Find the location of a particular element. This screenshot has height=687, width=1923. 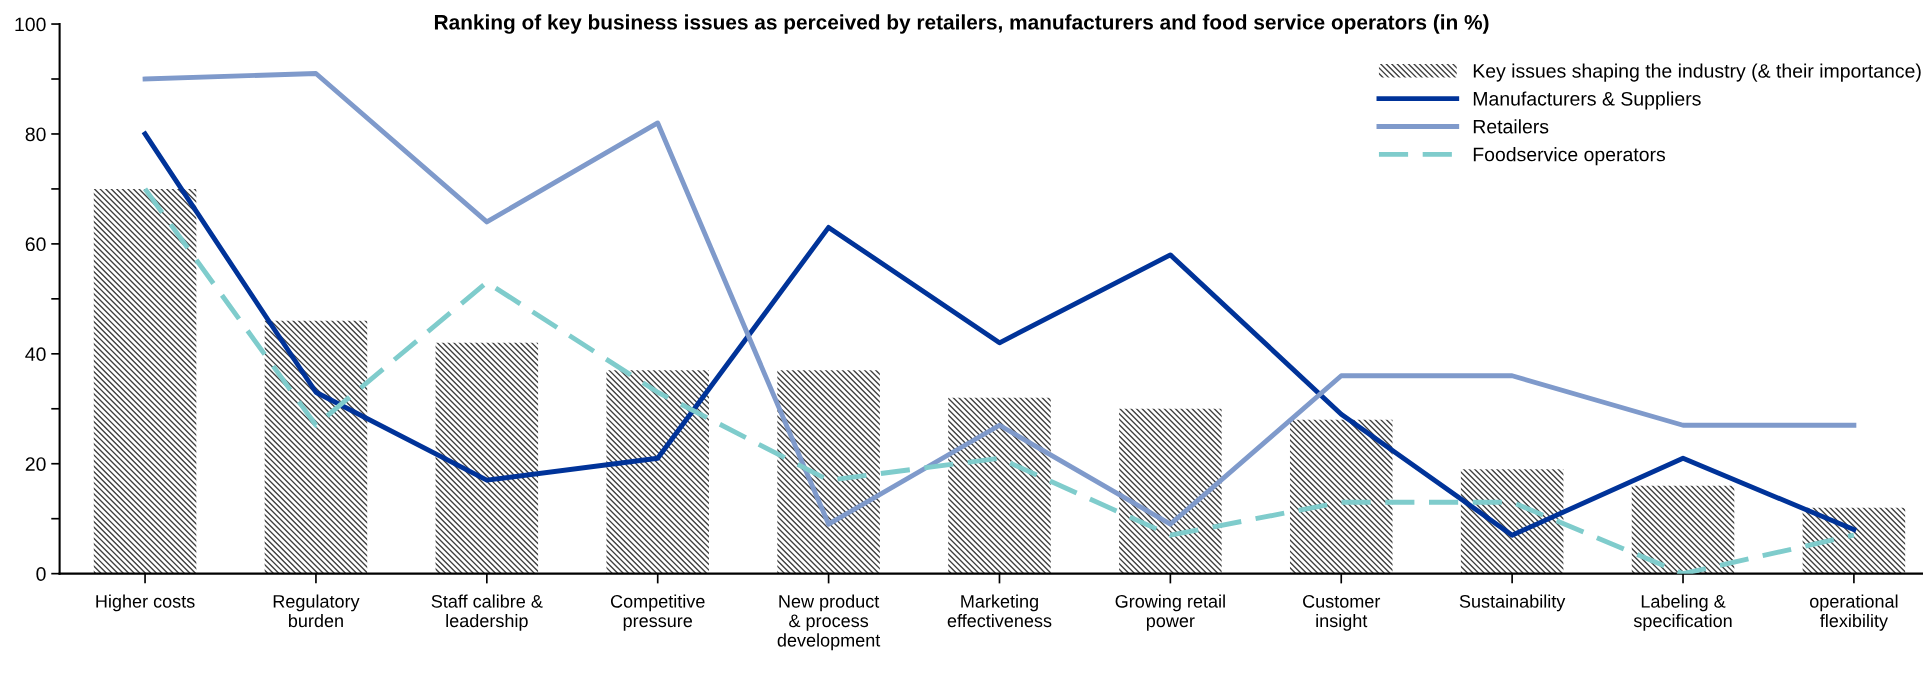

x-tick-label: New product & process development is located at coordinates (829, 622).